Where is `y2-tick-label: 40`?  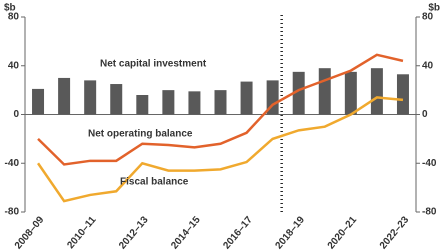 y2-tick-label: 40 is located at coordinates (428, 65).